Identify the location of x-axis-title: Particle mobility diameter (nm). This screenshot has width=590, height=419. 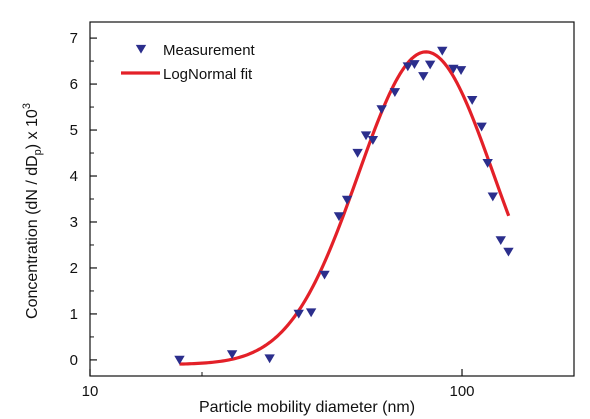
(307, 407).